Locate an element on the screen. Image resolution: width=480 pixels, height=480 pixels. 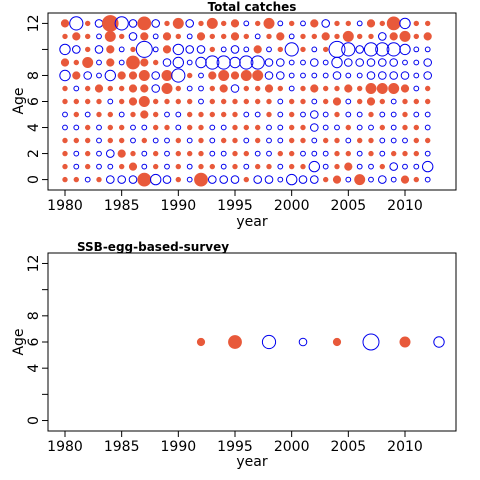
x-tick-label: 1990 is located at coordinates (179, 447).